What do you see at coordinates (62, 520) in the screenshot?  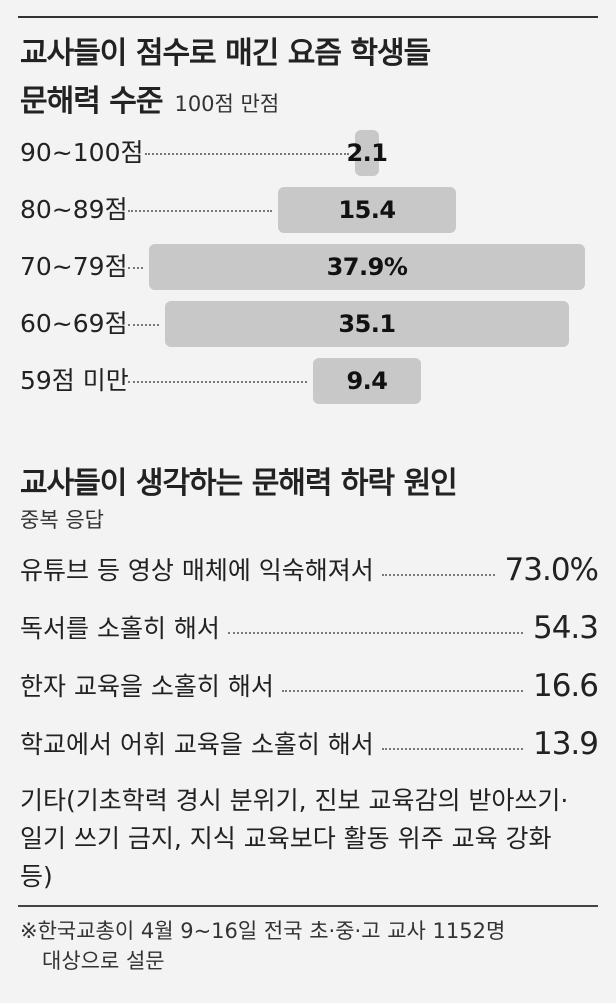 I see `chart2-subtitle: 중복 응답` at bounding box center [62, 520].